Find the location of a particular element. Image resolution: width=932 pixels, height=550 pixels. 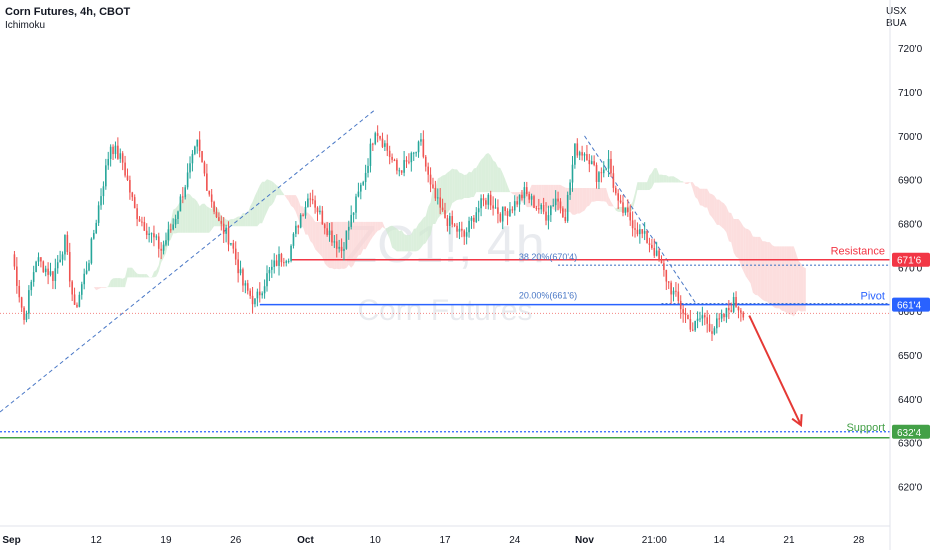

price-tick: 650'0 is located at coordinates (910, 356).